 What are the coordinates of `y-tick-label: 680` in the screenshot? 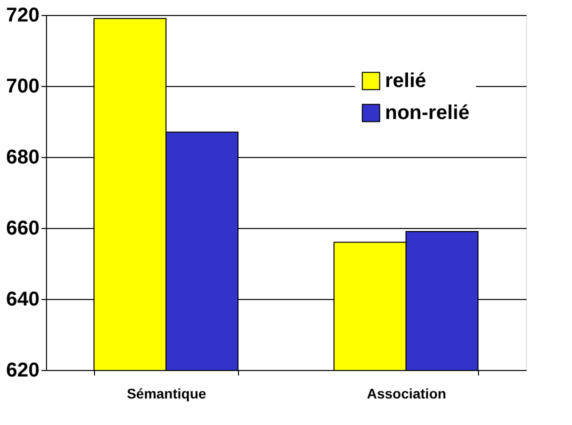 It's located at (23, 157).